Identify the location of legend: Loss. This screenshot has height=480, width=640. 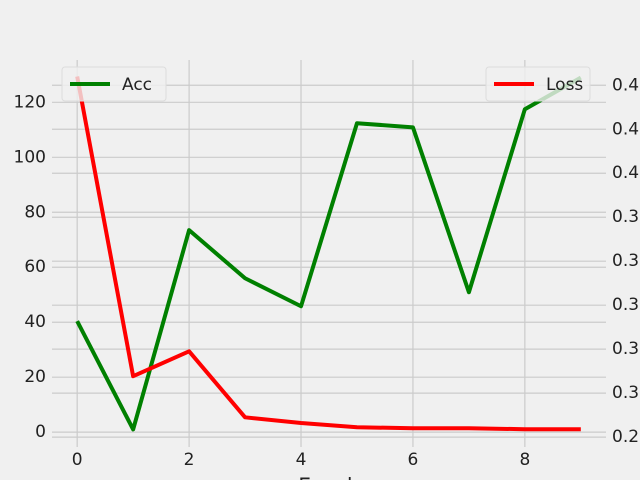
(538, 84).